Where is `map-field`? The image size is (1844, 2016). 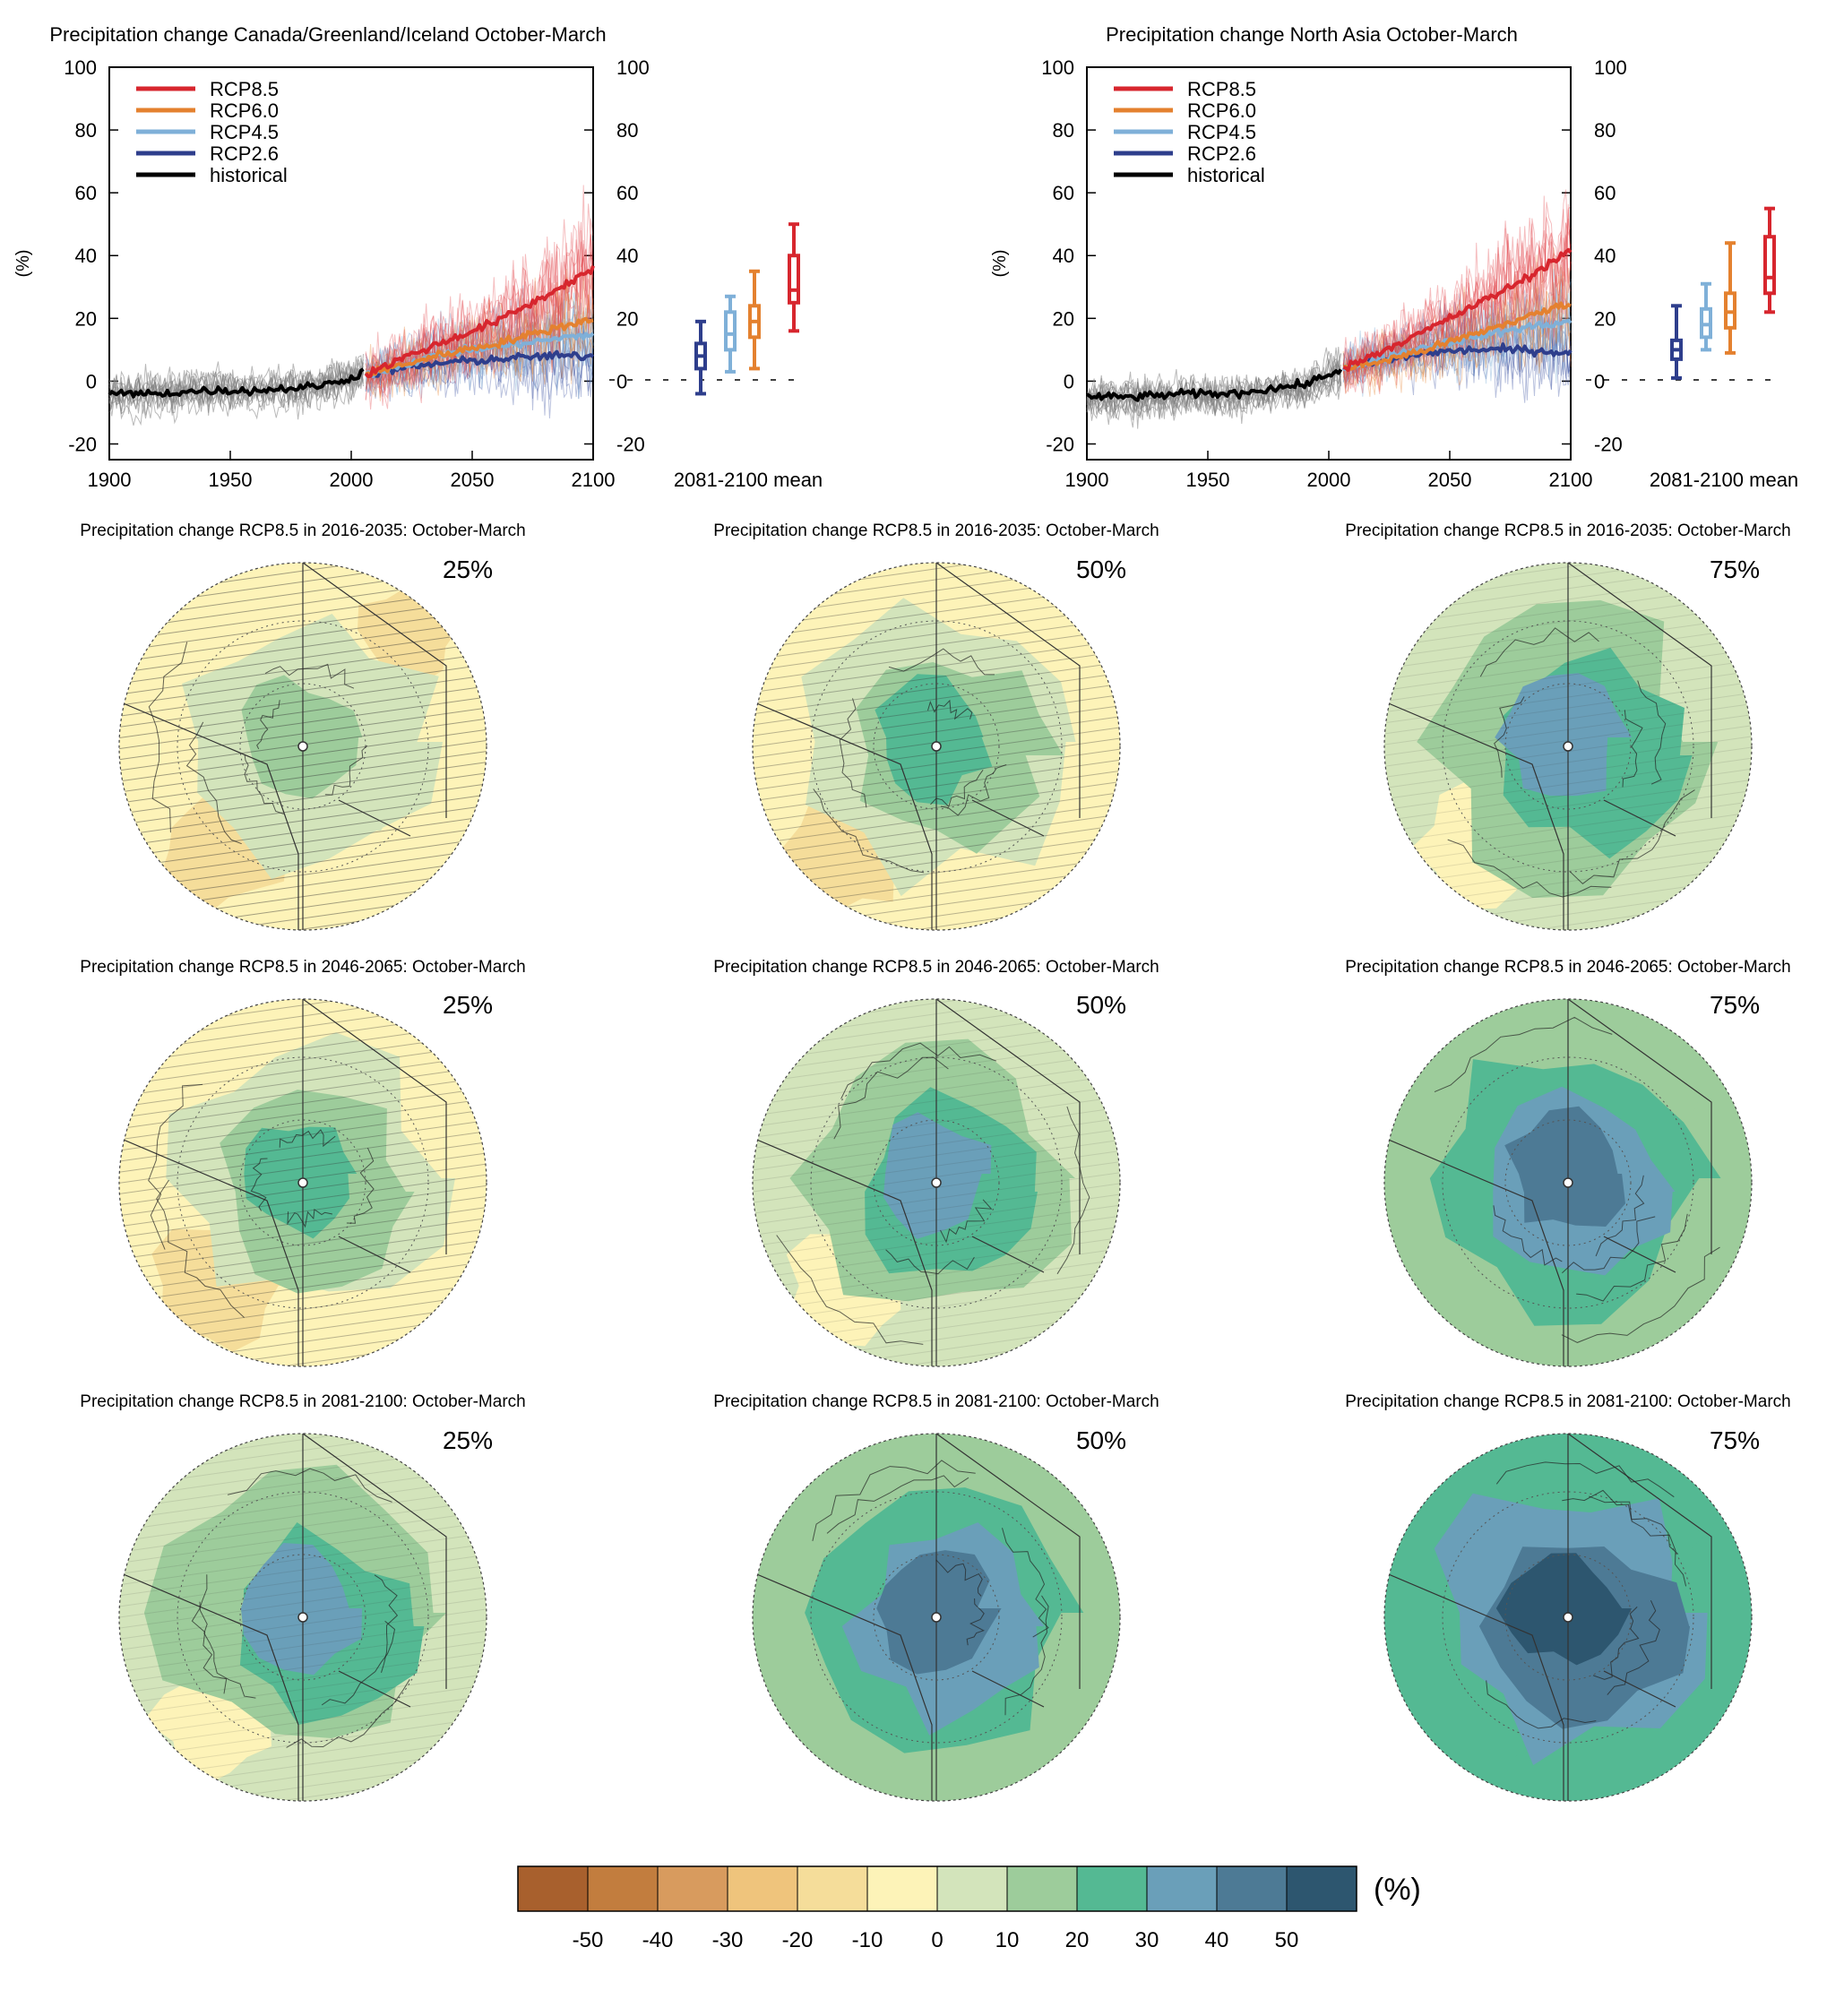 map-field is located at coordinates (1568, 1617).